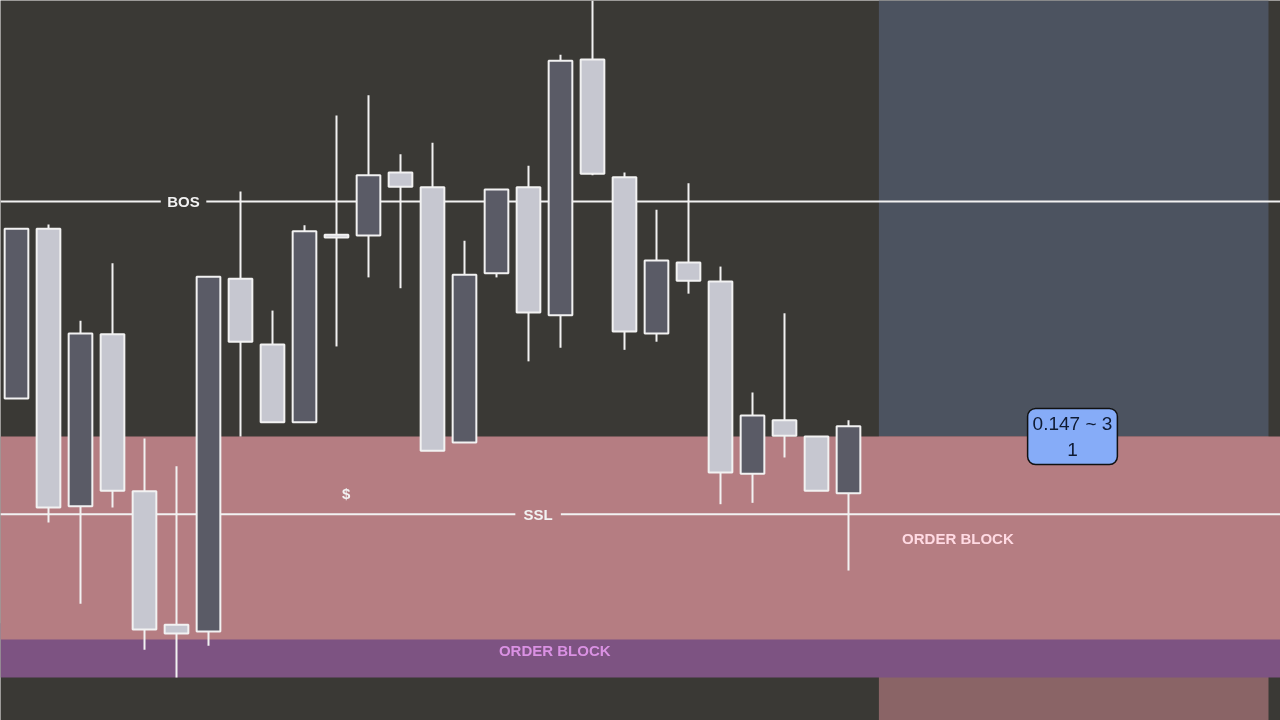 The height and width of the screenshot is (720, 1280). Describe the element at coordinates (1072, 436) in the screenshot. I see `annotation: 0.147 ~ 3 1` at that location.